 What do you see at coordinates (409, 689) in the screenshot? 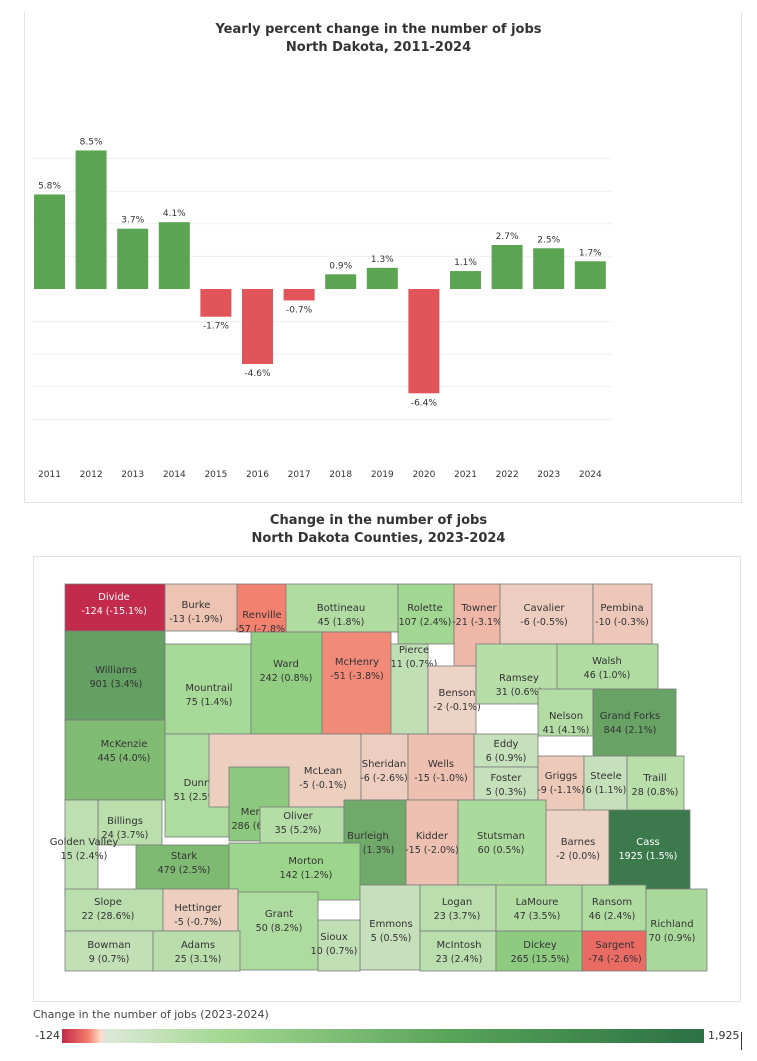
I see `county-pierce` at bounding box center [409, 689].